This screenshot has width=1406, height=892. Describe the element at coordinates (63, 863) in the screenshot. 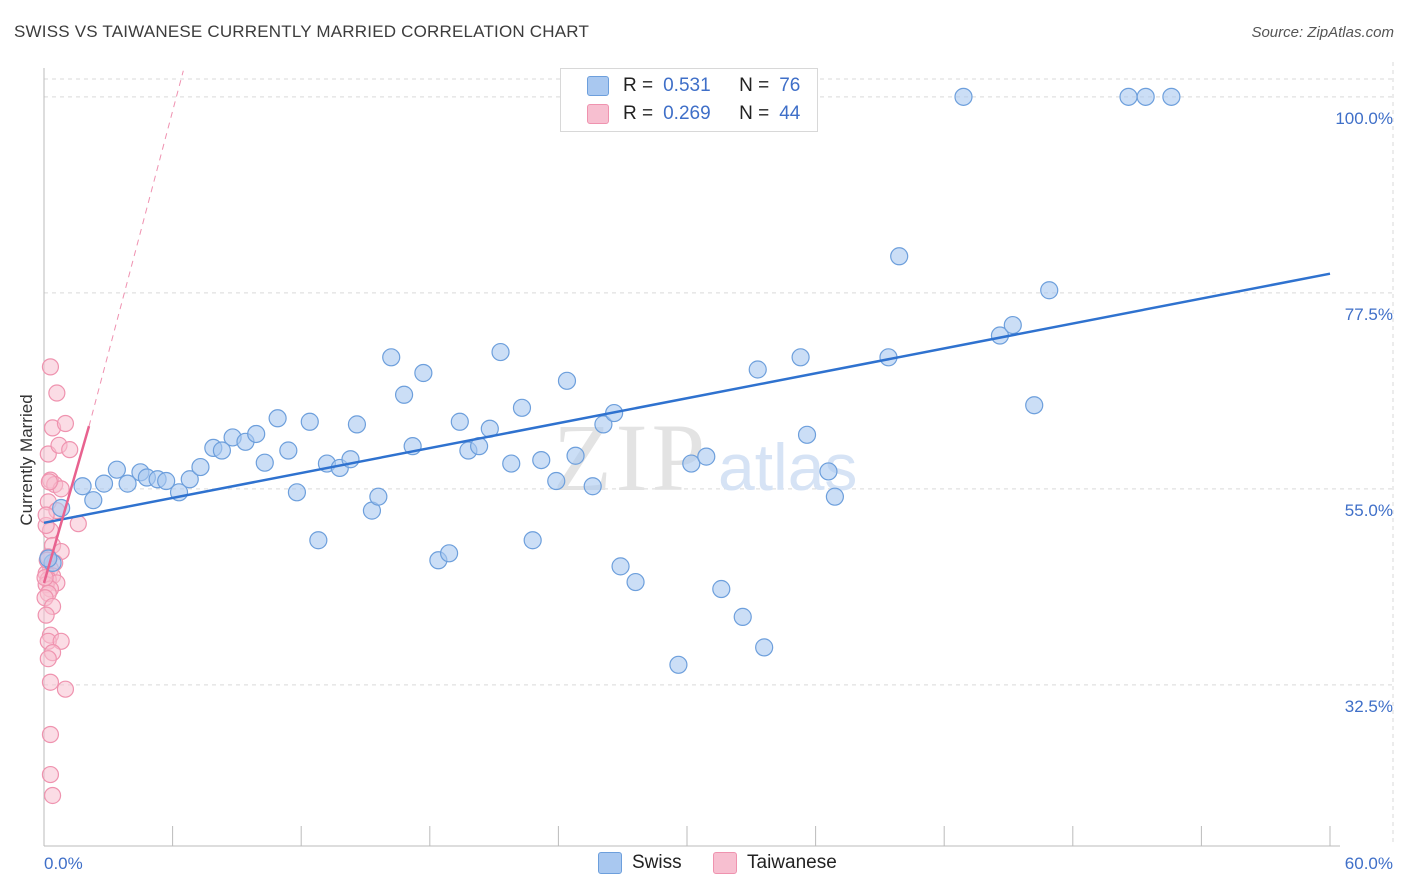

I see `x-tick-label-min: 0.0%` at that location.